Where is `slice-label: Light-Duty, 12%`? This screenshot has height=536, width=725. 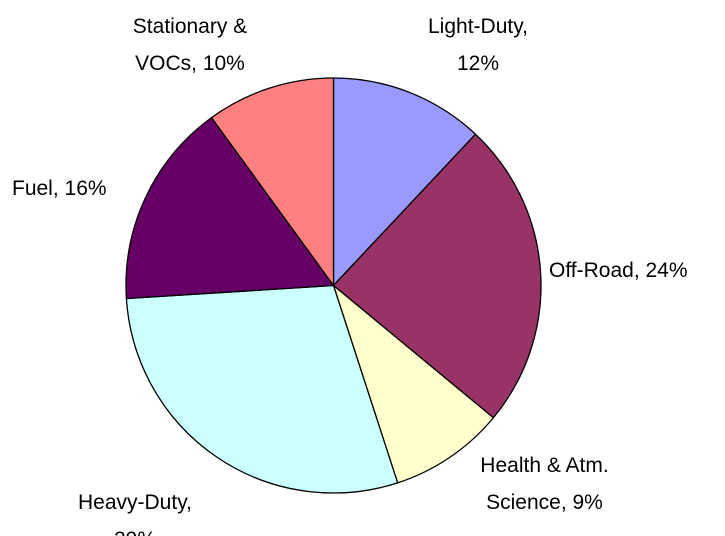
slice-label: Light-Duty, 12% is located at coordinates (478, 45).